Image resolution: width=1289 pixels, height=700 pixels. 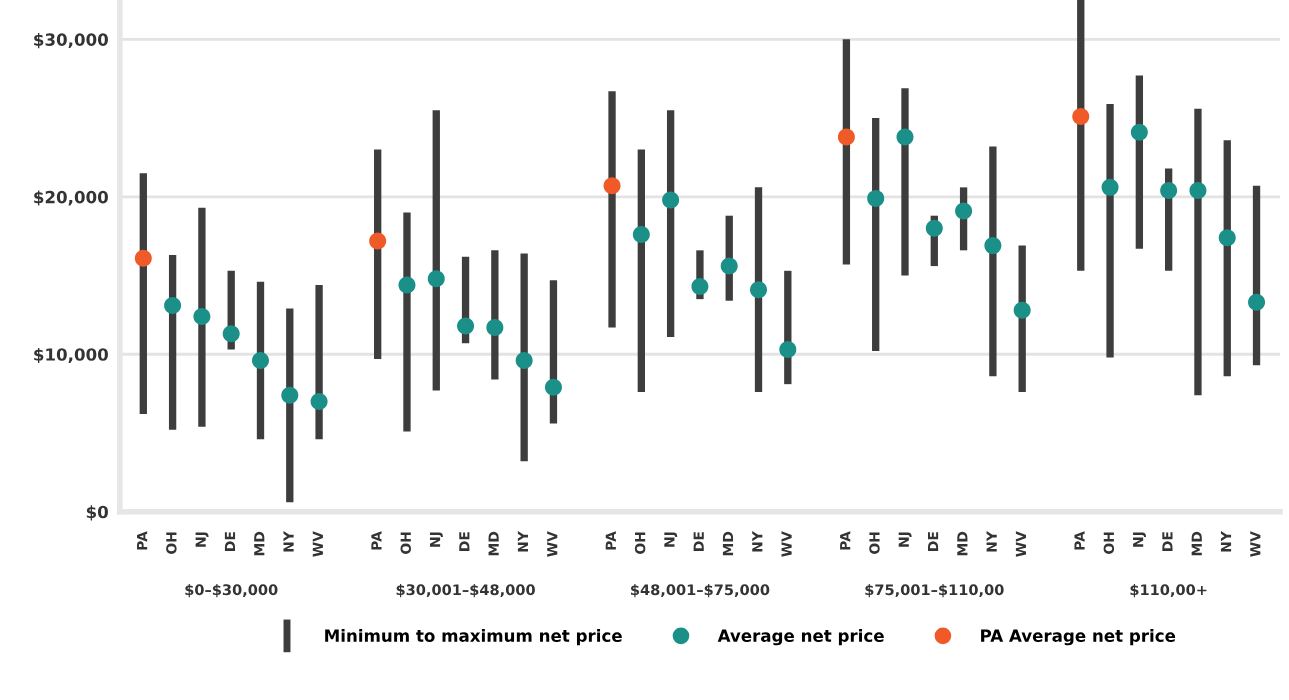 What do you see at coordinates (465, 590) in the screenshot?
I see `text: $30,001–$48,000` at bounding box center [465, 590].